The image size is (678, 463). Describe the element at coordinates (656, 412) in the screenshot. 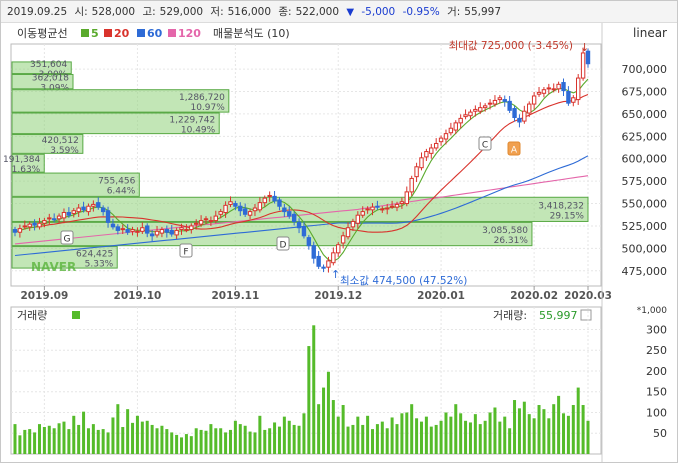

I see `volume-tick-label: 100` at that location.